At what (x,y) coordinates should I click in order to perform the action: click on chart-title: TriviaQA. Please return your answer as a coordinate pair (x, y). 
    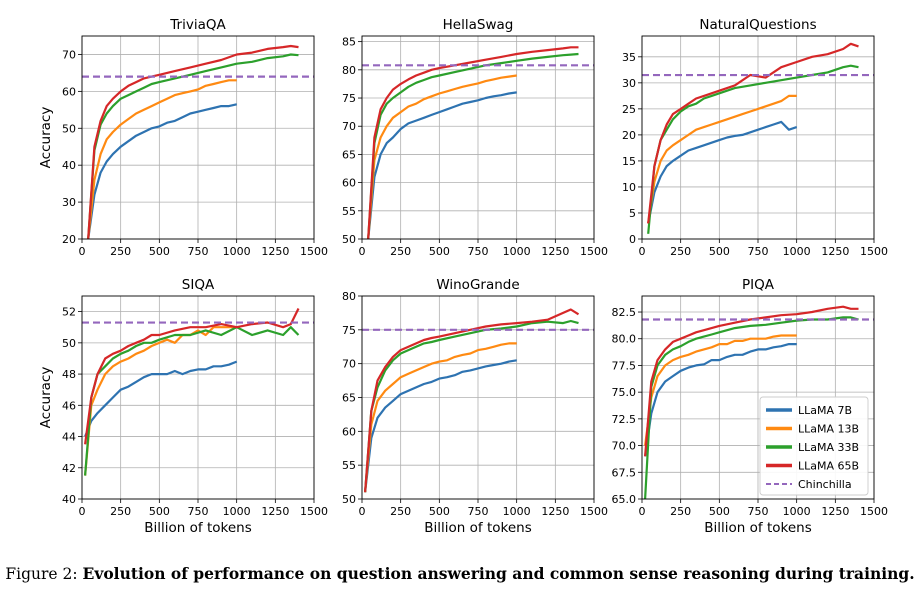
    Looking at the image, I should click on (197, 25).